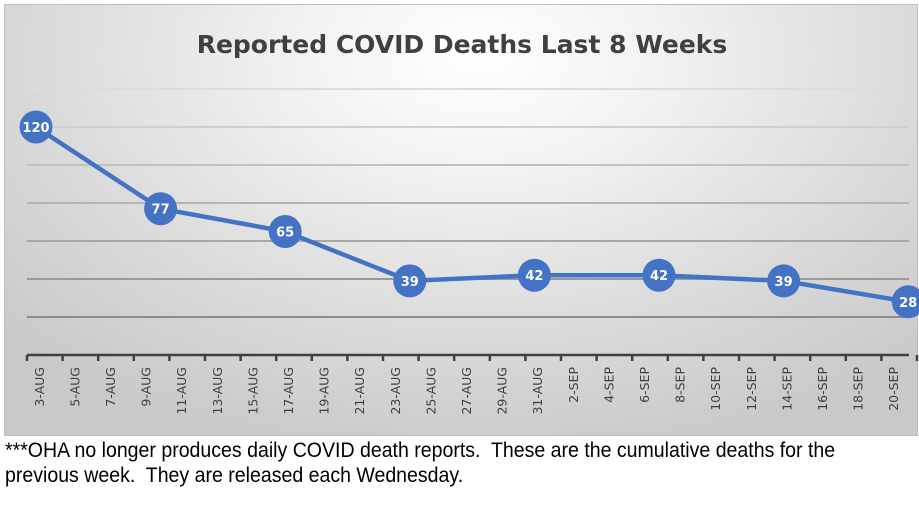 The image size is (919, 510). What do you see at coordinates (751, 389) in the screenshot?
I see `x-tick-label: 12-SEP` at bounding box center [751, 389].